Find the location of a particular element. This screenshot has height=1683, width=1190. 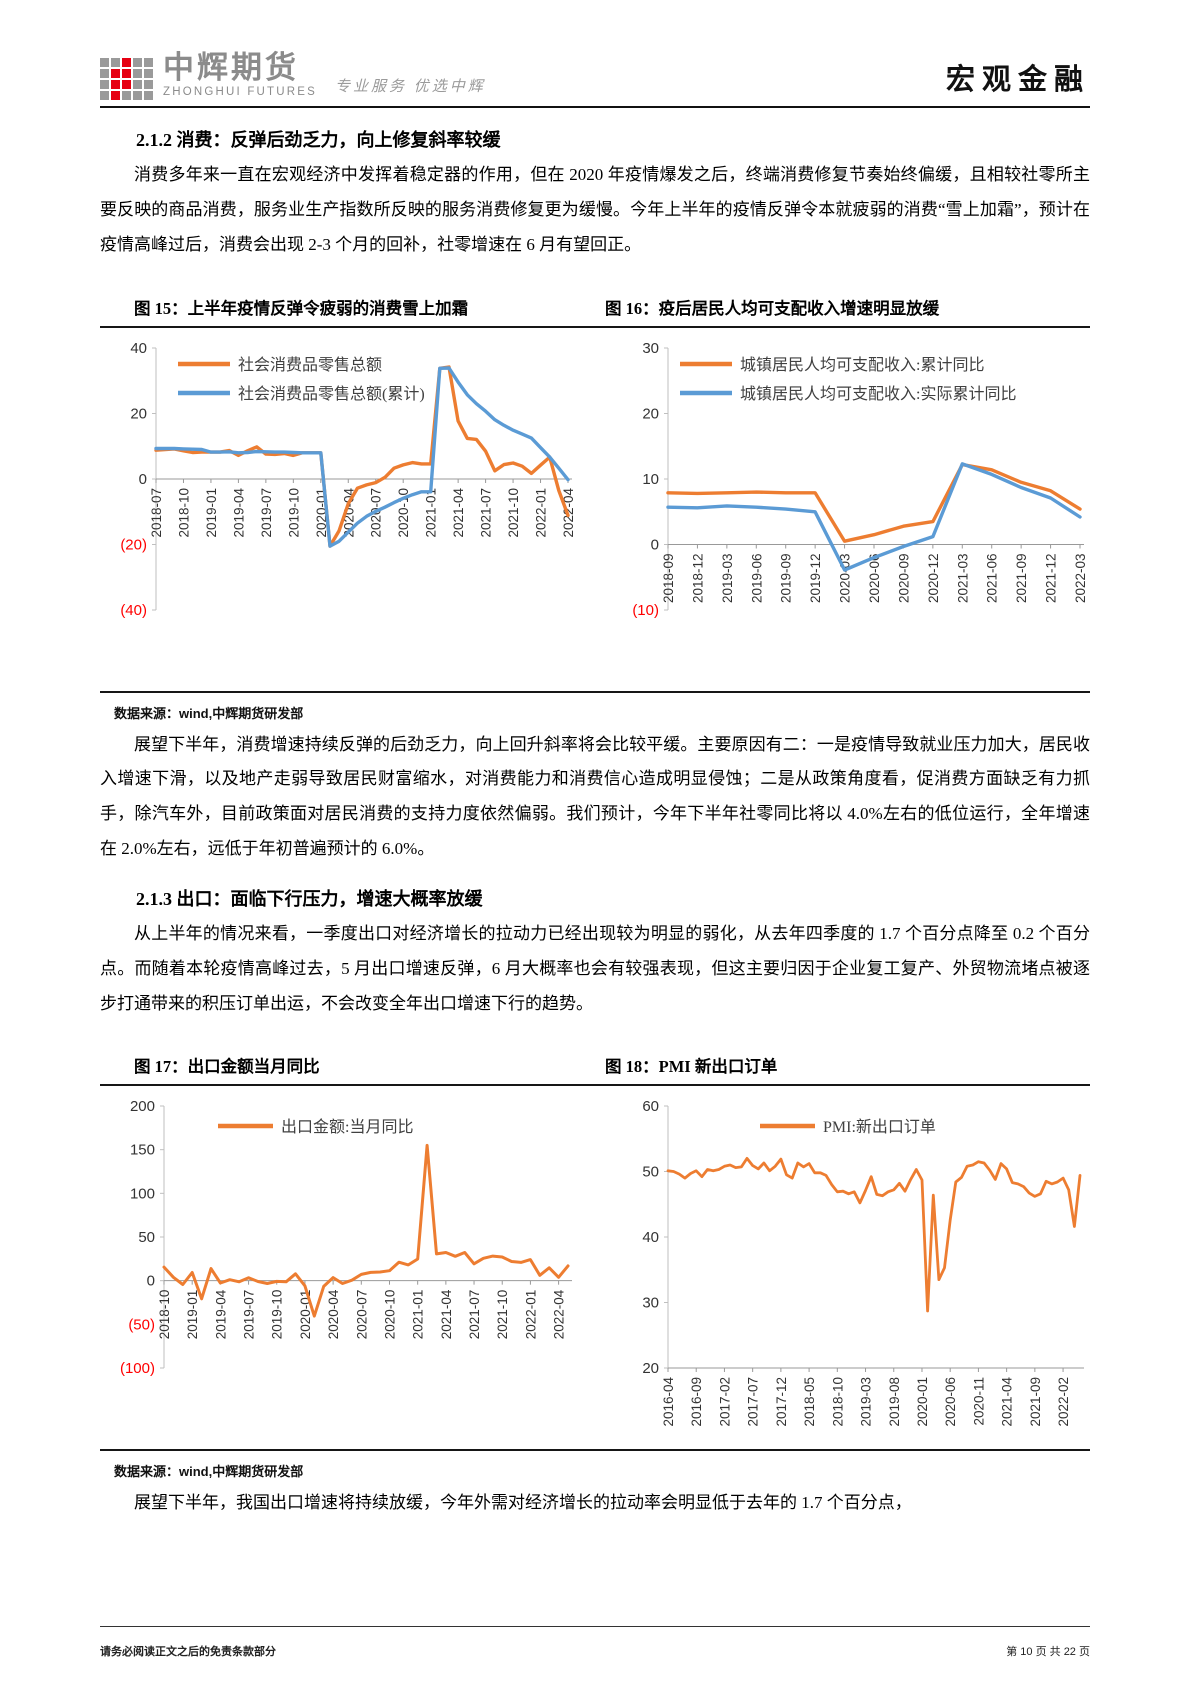

data-source-label-1: 数据来源：wind,中辉期货研发部 is located at coordinates (209, 713).